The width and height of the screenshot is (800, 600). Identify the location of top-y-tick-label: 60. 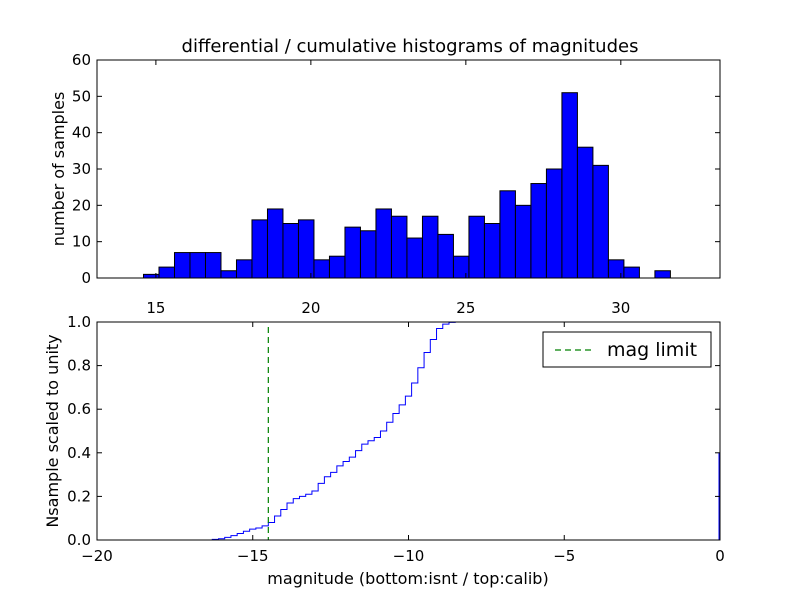
(81, 60).